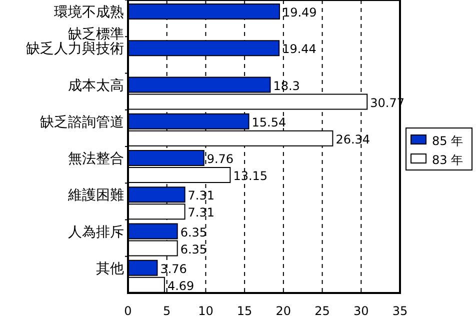 Image resolution: width=476 pixels, height=320 pixels. I want to click on y-tick-label: 其他, so click(110, 268).